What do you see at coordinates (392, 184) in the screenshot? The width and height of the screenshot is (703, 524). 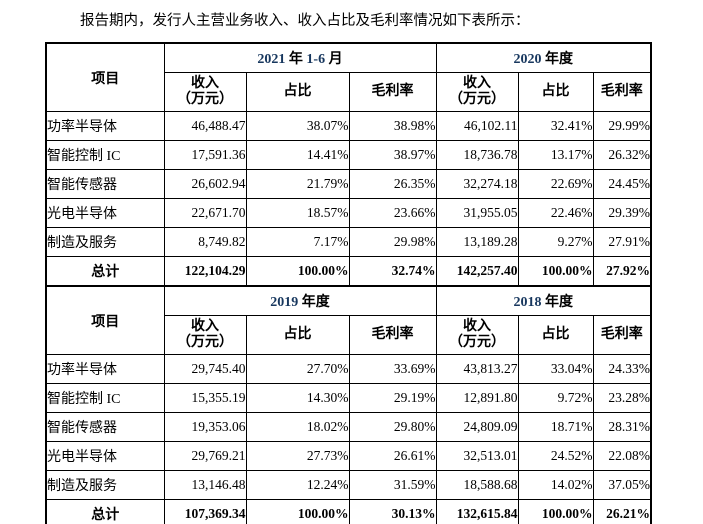 I see `cell-margin: 26.35%` at bounding box center [392, 184].